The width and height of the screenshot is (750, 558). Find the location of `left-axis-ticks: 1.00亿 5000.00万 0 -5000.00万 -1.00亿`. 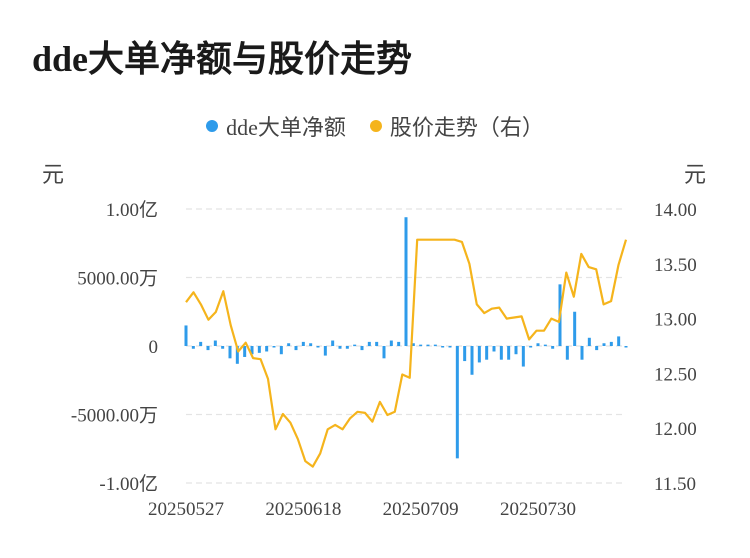

left-axis-ticks: 1.00亿 5000.00万 0 -5000.00万 -1.00亿 is located at coordinates (114, 347).